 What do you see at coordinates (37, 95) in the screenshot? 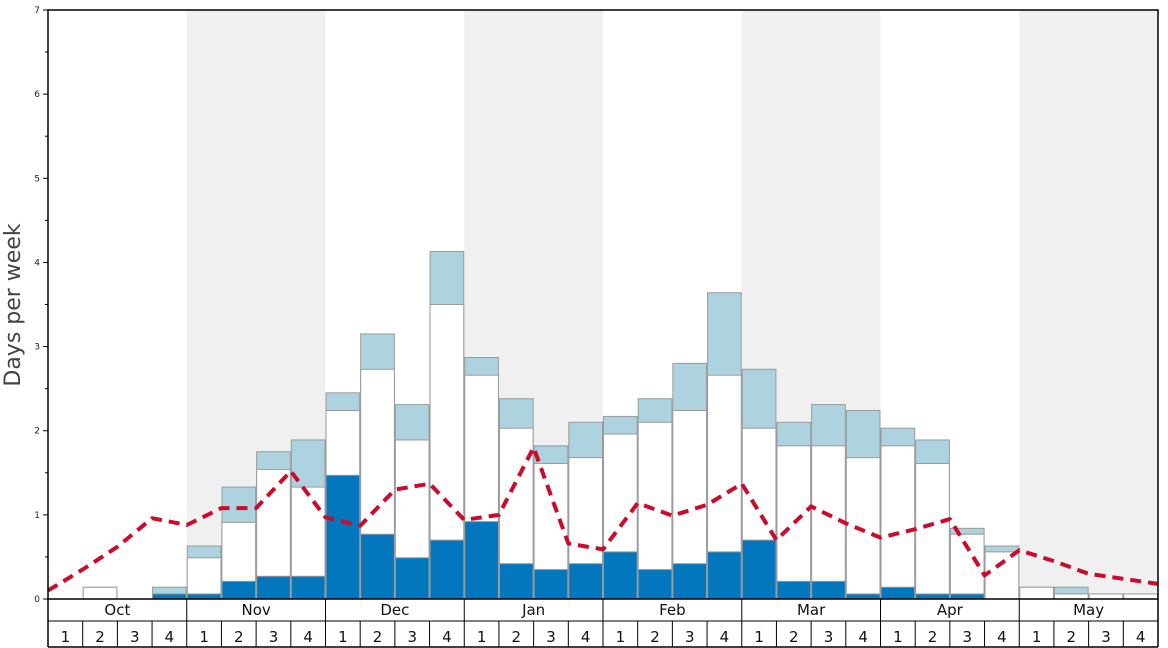
I see `y-tick-label-6: 6` at bounding box center [37, 95].